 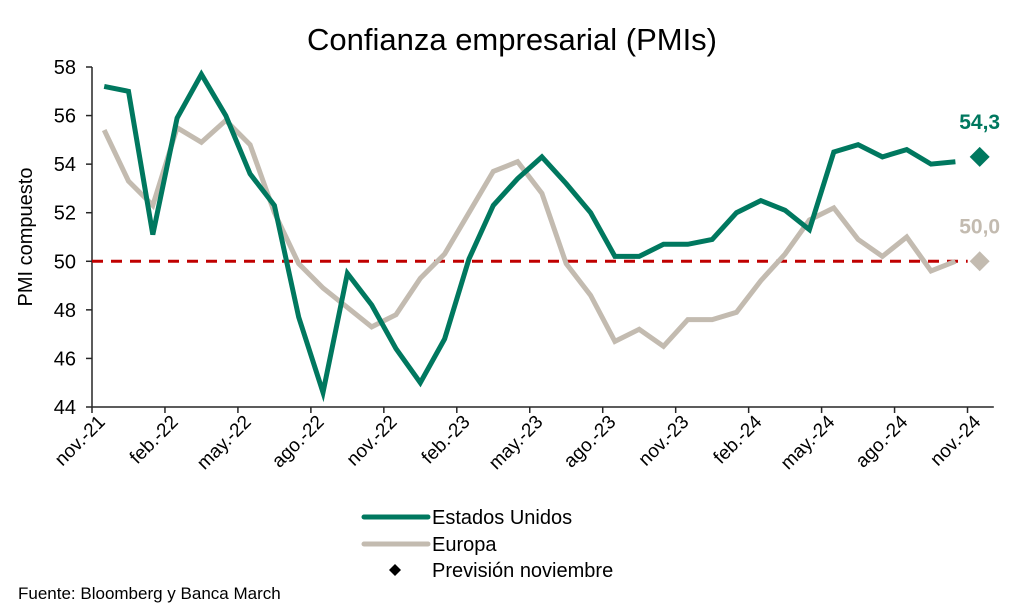 What do you see at coordinates (738, 439) in the screenshot?
I see `x-tick-label: feb.-24` at bounding box center [738, 439].